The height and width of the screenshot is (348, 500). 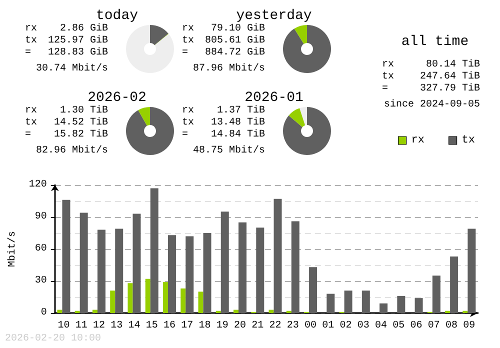 What do you see at coordinates (418, 140) in the screenshot?
I see `legend-label: rx` at bounding box center [418, 140].